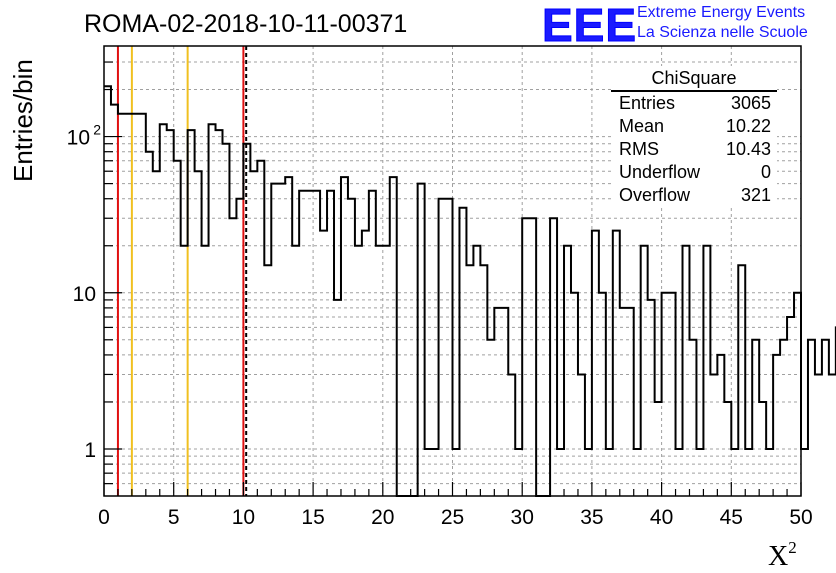 Image resolution: width=836 pixels, height=573 pixels. What do you see at coordinates (748, 126) in the screenshot?
I see `stats-value: 10.22` at bounding box center [748, 126].